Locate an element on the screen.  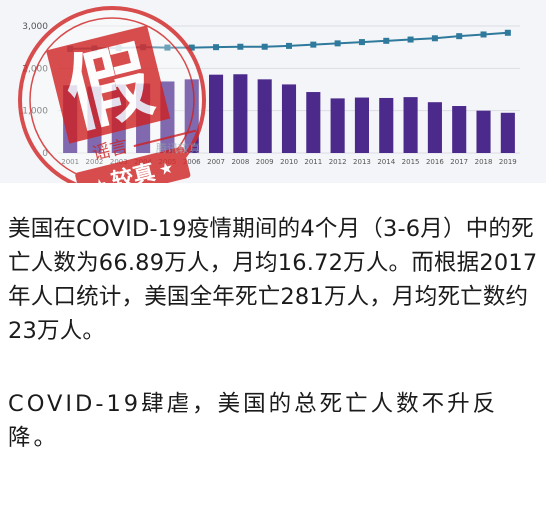
stamp-star-left: ★ is located at coordinates (100, 178).